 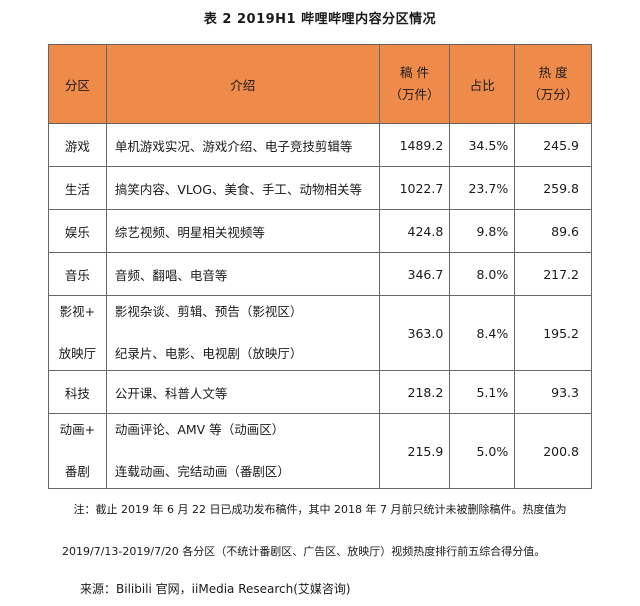 I want to click on heat-cell: 217.2, so click(x=553, y=274).